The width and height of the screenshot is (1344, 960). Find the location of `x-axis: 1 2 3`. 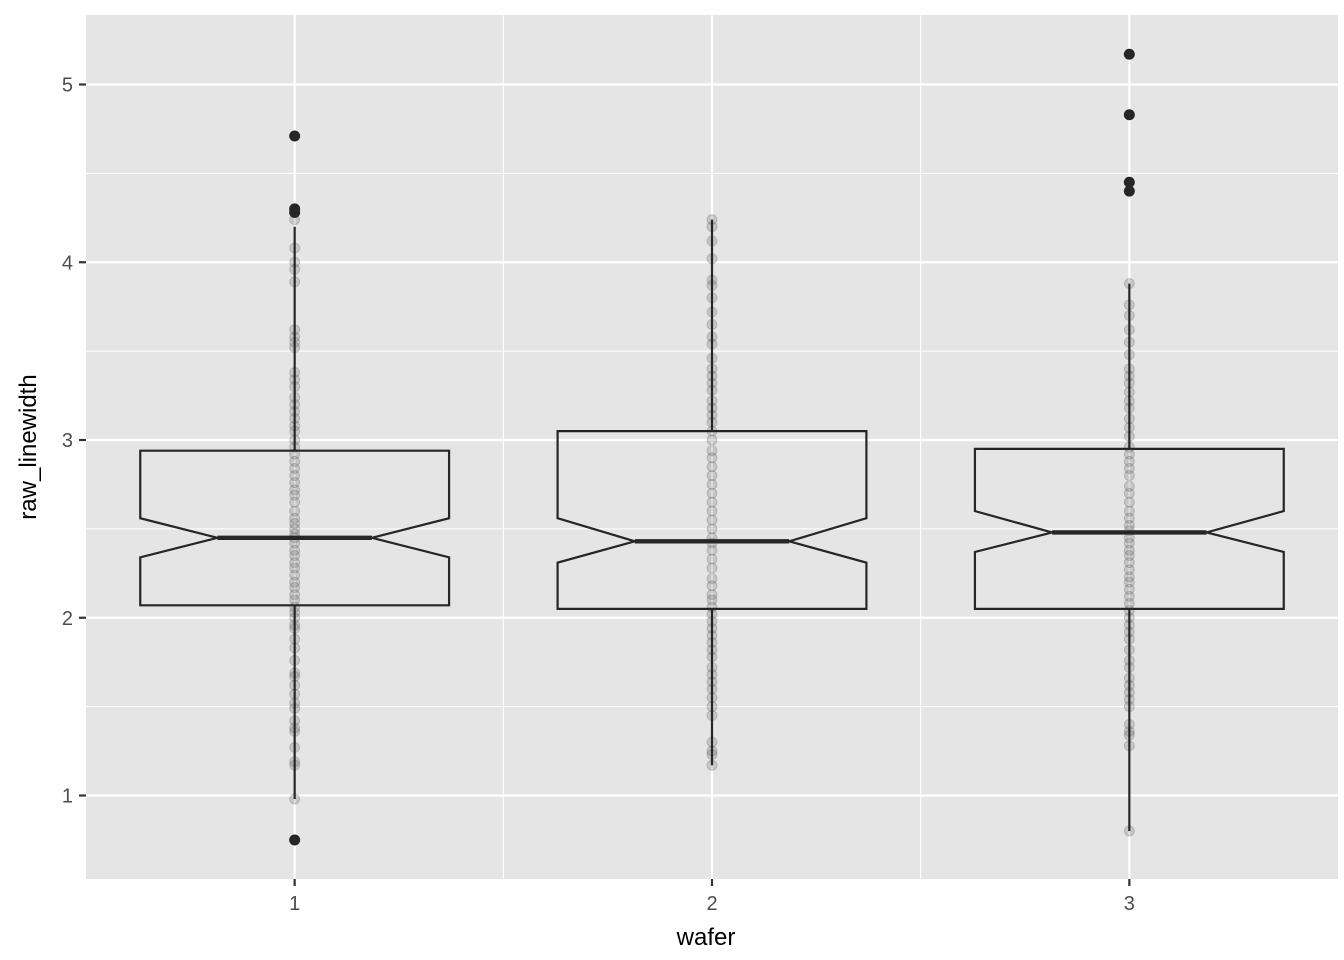

x-axis: 1 2 3 is located at coordinates (712, 897).